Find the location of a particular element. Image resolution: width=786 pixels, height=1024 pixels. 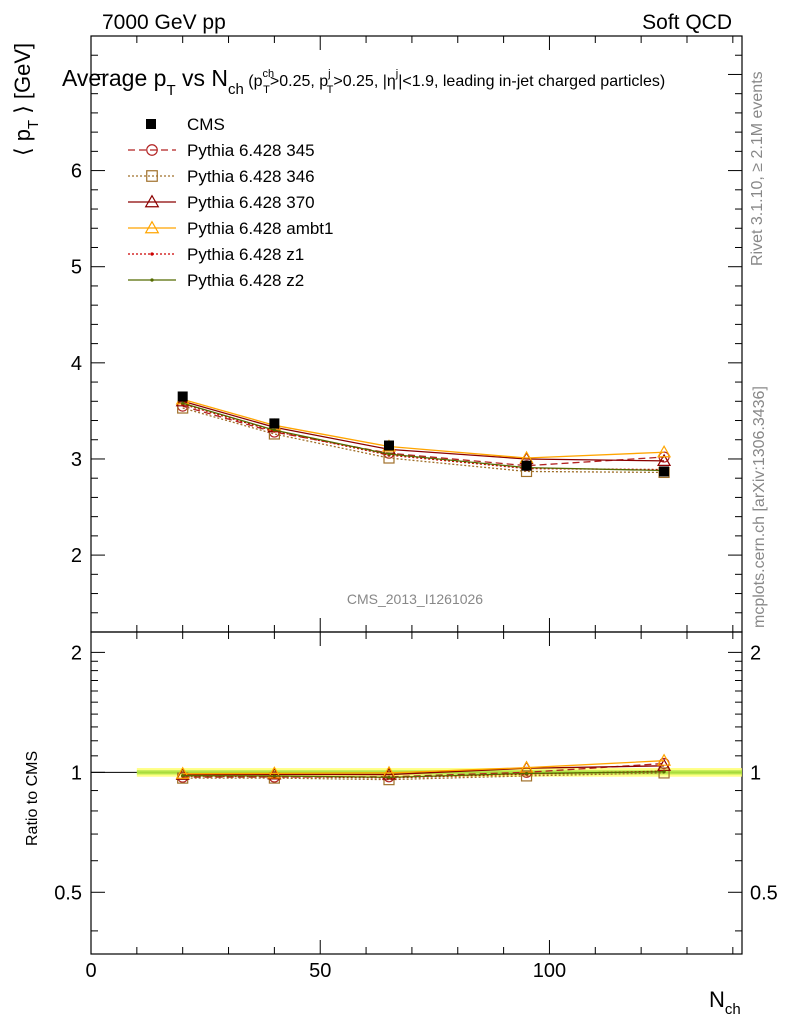

title-cut3-sup: j is located at coordinates (396, 74).